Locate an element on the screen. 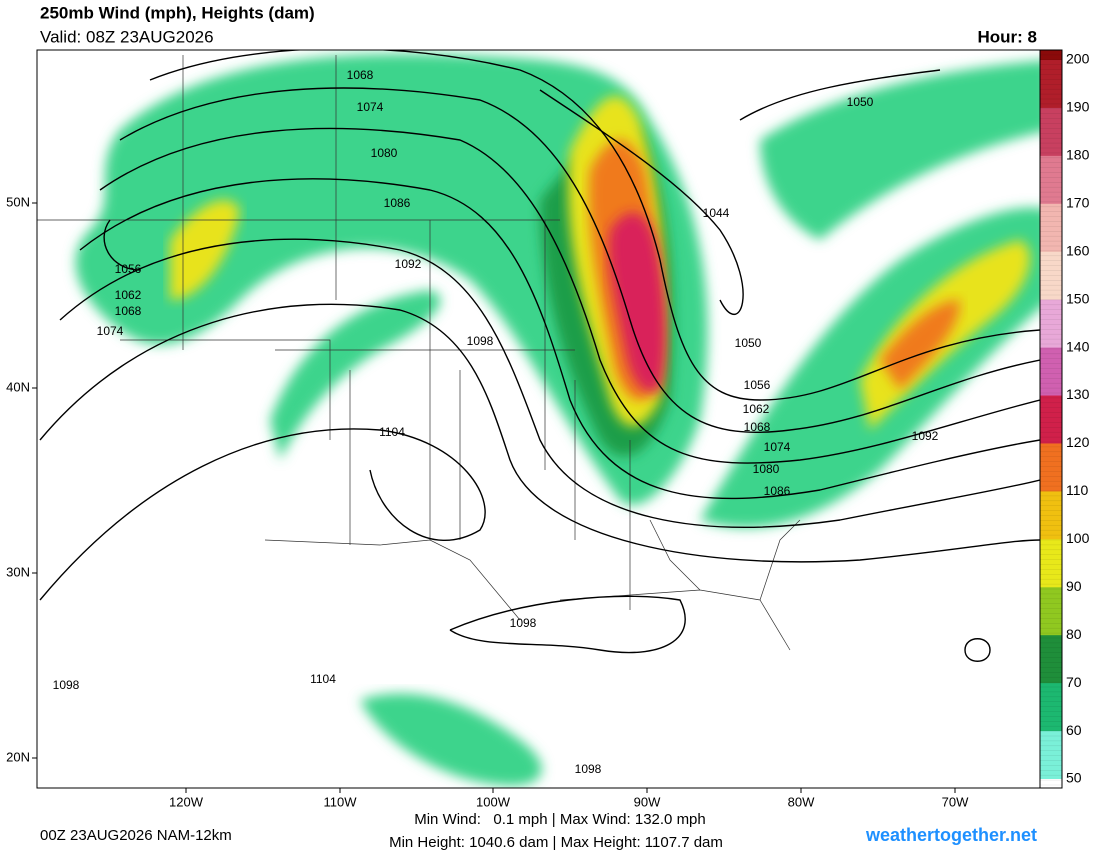 This screenshot has height=850, width=1100. colorbar-label: 200 is located at coordinates (1078, 59).